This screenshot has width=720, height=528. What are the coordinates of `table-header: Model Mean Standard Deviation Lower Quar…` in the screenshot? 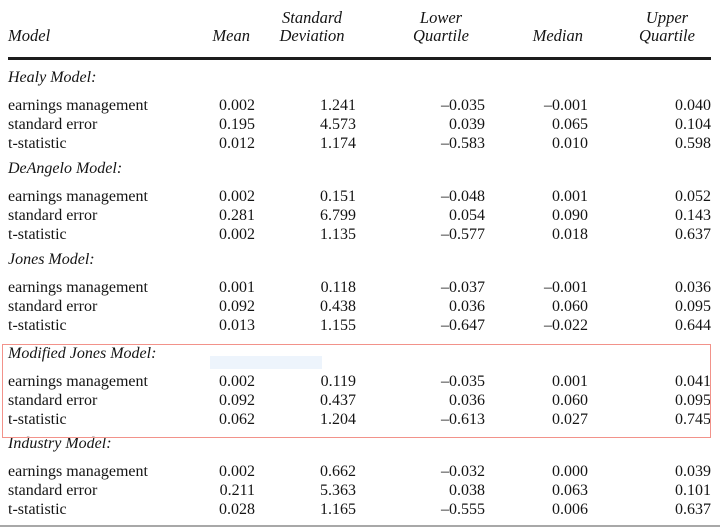 It's located at (359, 27).